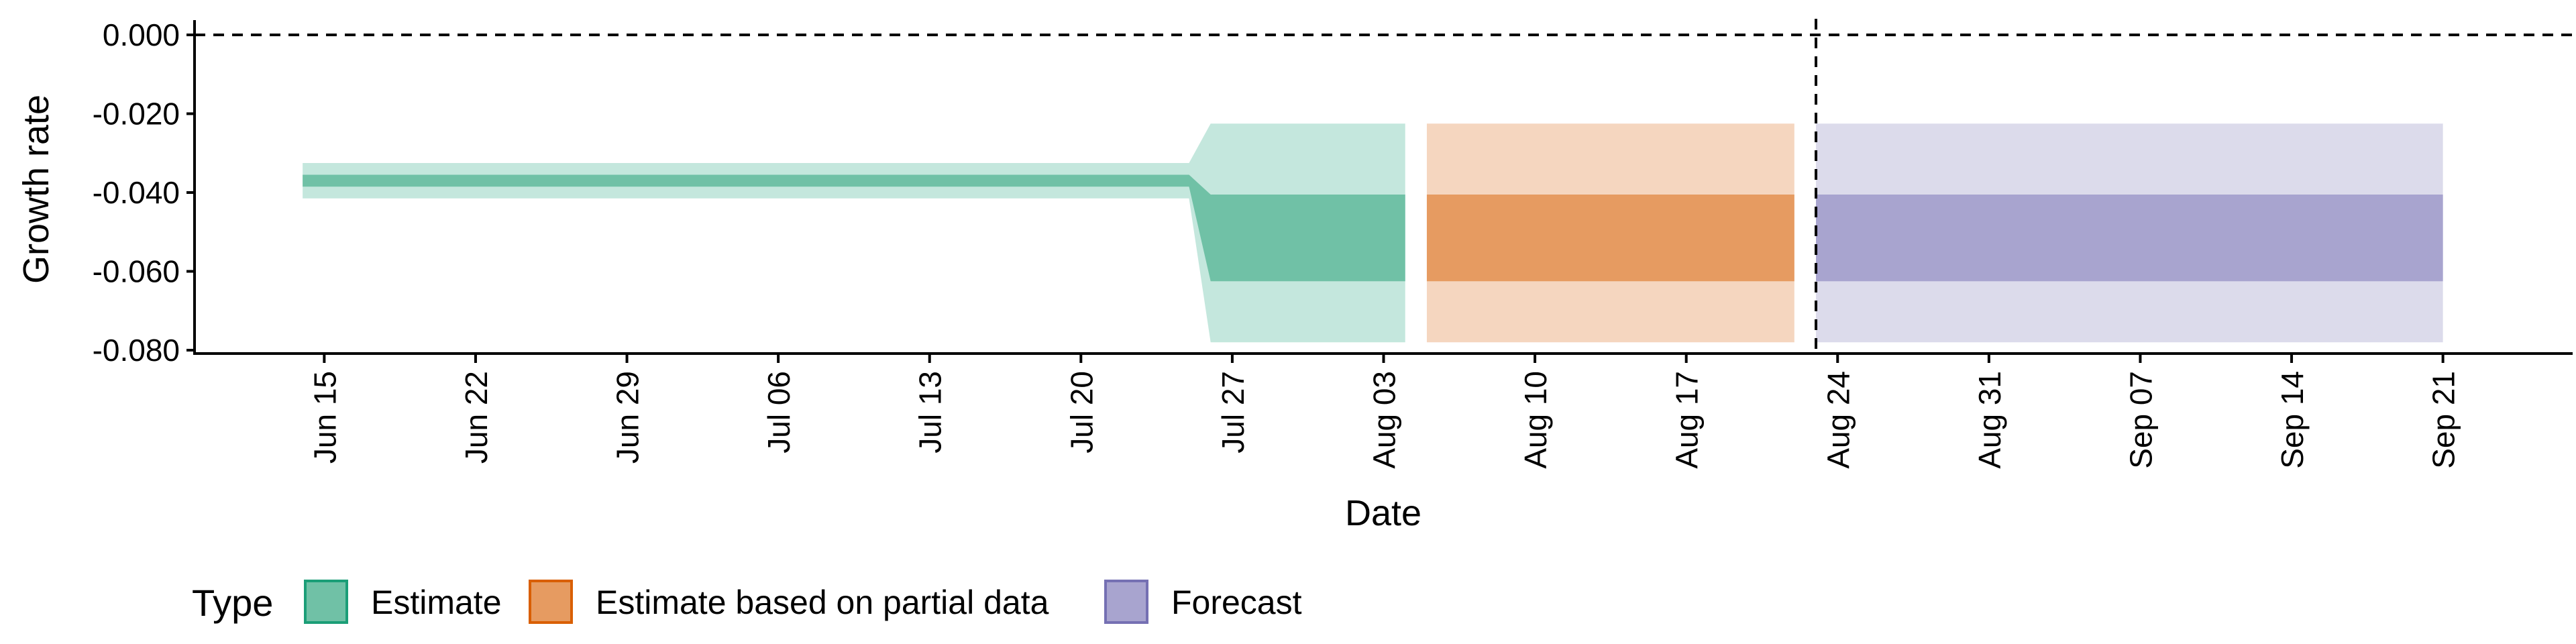  What do you see at coordinates (476, 417) in the screenshot?
I see `x-tick-label: Jun 22` at bounding box center [476, 417].